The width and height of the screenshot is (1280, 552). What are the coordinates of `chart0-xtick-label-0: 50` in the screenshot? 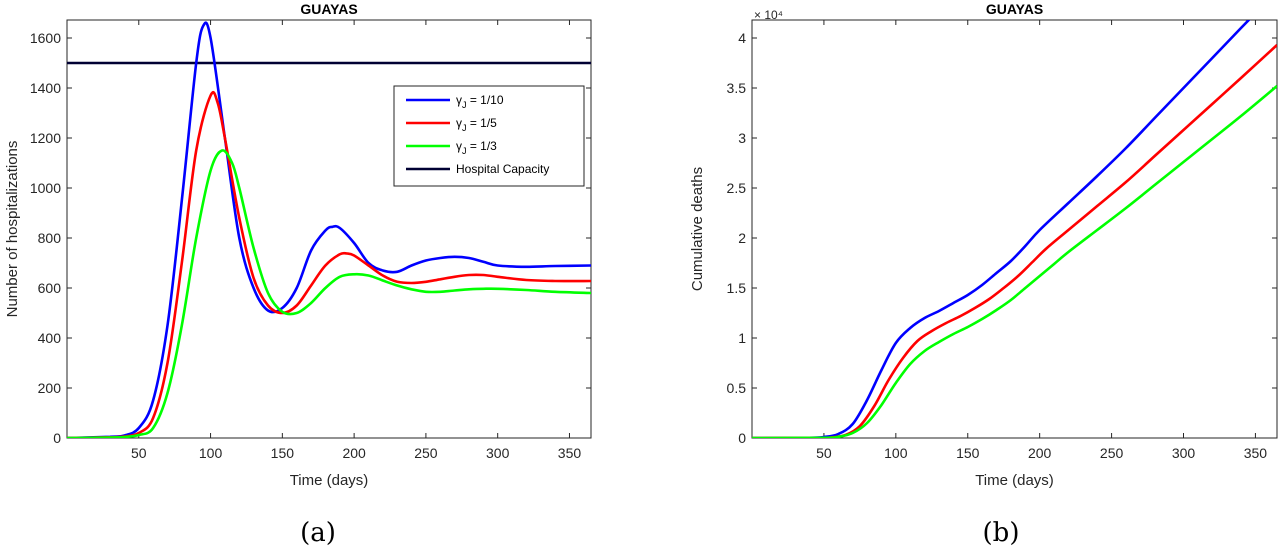 It's located at (139, 453).